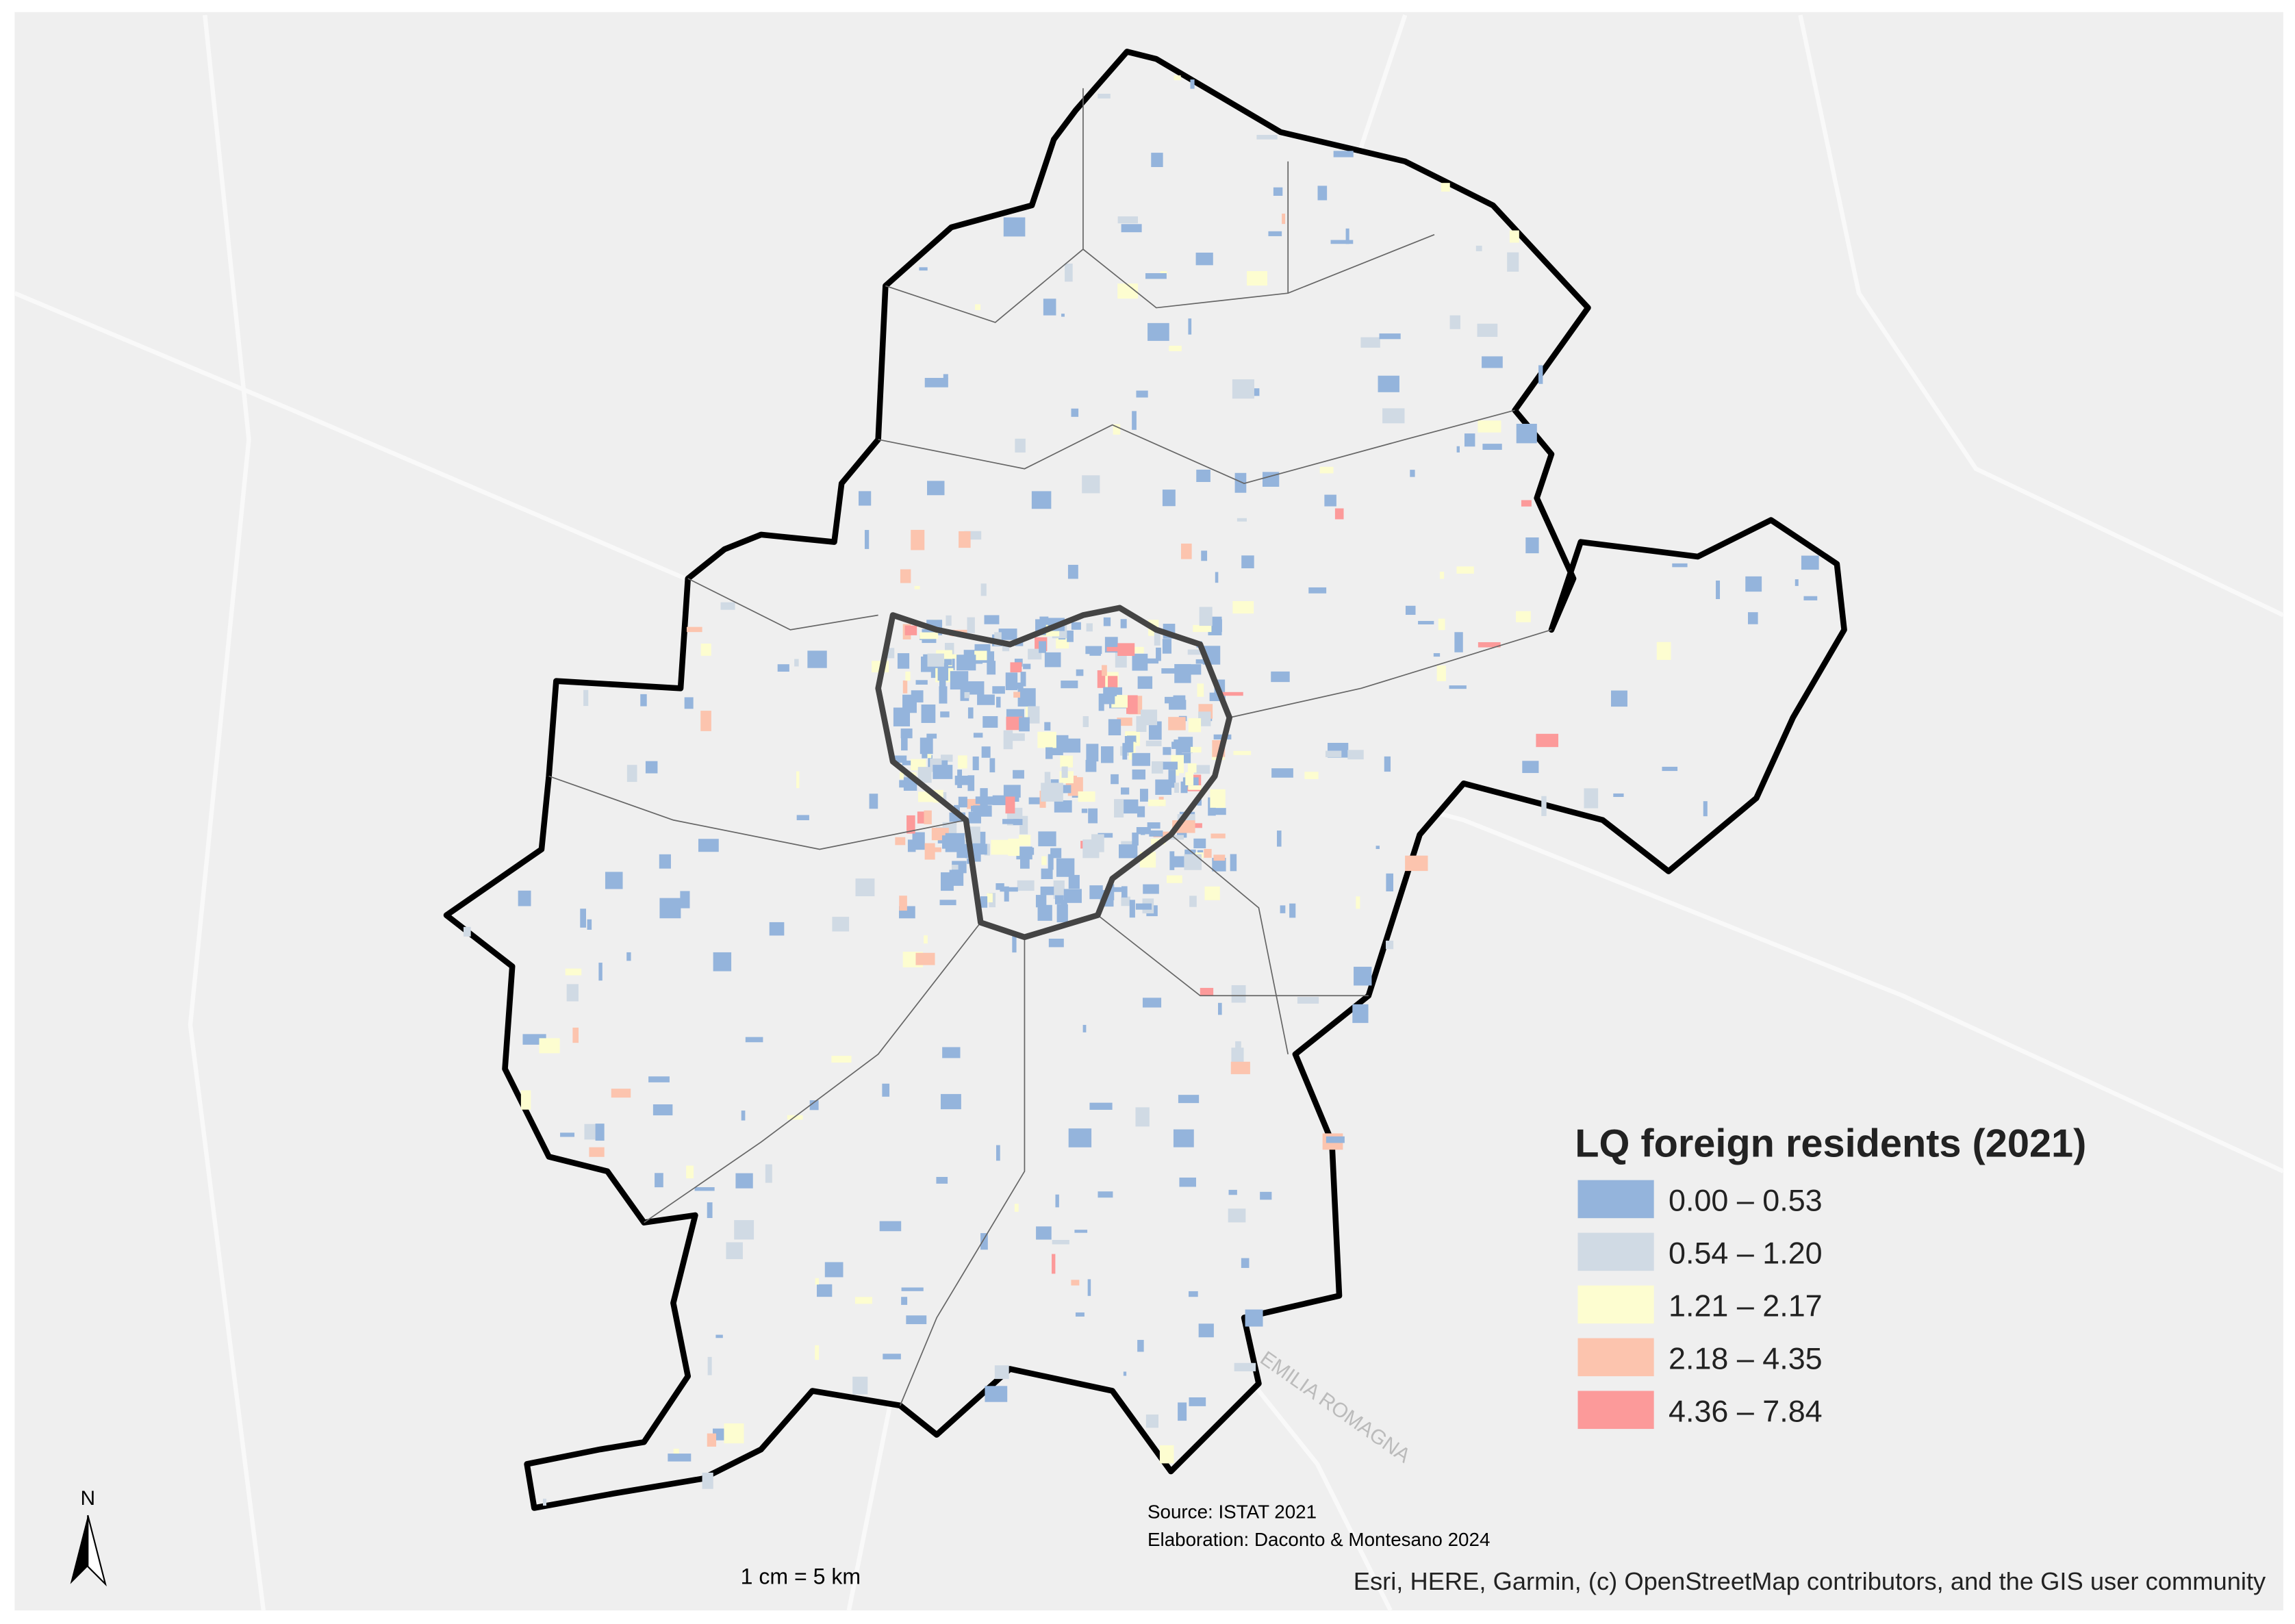  Describe the element at coordinates (1830, 1143) in the screenshot. I see `legend-title: LQ foreign residents (2021)` at that location.